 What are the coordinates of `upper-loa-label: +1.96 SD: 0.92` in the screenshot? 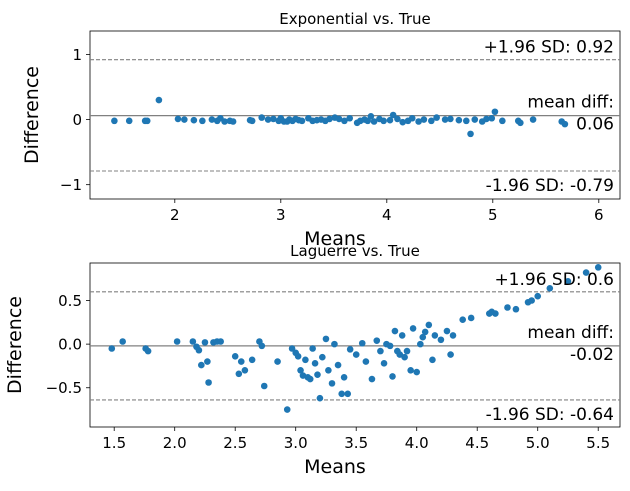 It's located at (549, 48).